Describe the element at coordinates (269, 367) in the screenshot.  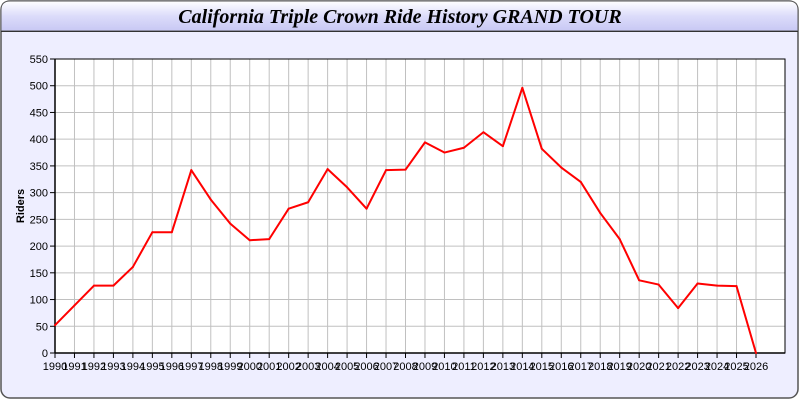
I see `x-tick-label: 2001` at that location.